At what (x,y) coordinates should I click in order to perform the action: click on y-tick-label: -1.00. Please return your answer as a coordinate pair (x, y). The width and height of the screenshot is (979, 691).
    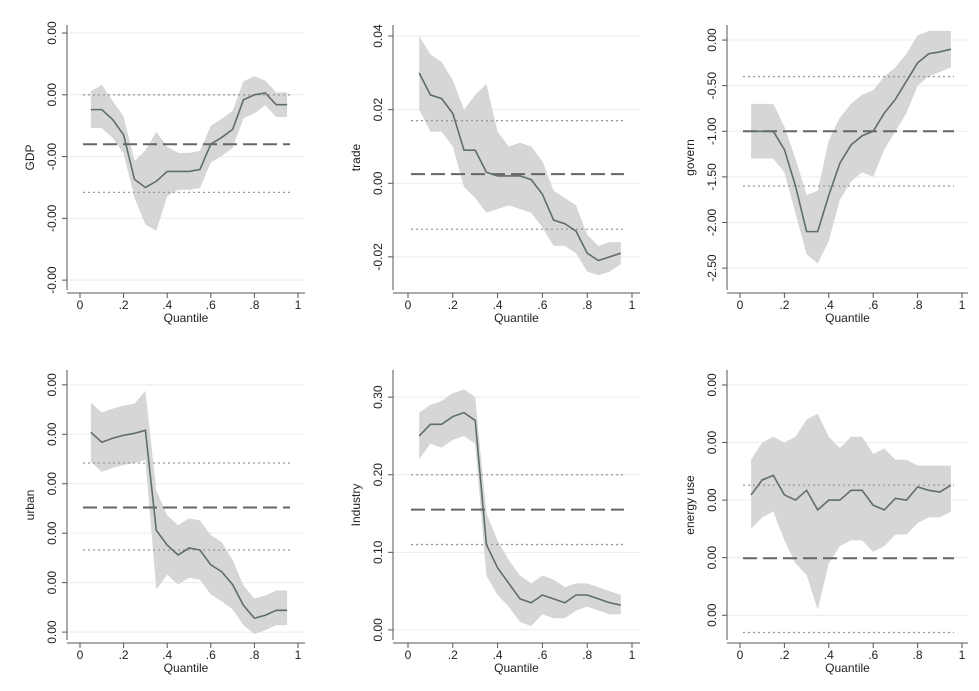
    Looking at the image, I should click on (712, 131).